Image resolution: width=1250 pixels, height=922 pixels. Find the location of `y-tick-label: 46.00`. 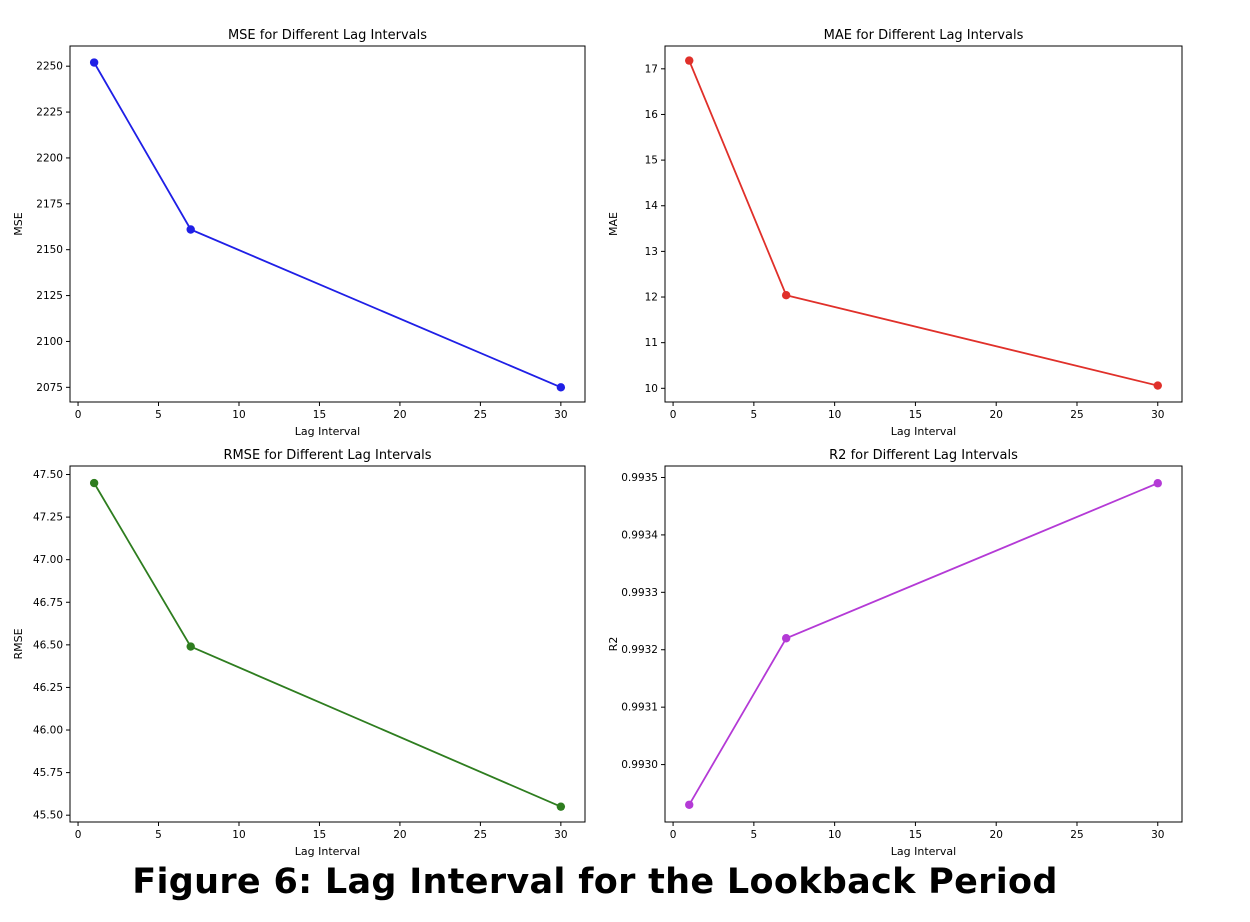

y-tick-label: 46.00 is located at coordinates (48, 731).